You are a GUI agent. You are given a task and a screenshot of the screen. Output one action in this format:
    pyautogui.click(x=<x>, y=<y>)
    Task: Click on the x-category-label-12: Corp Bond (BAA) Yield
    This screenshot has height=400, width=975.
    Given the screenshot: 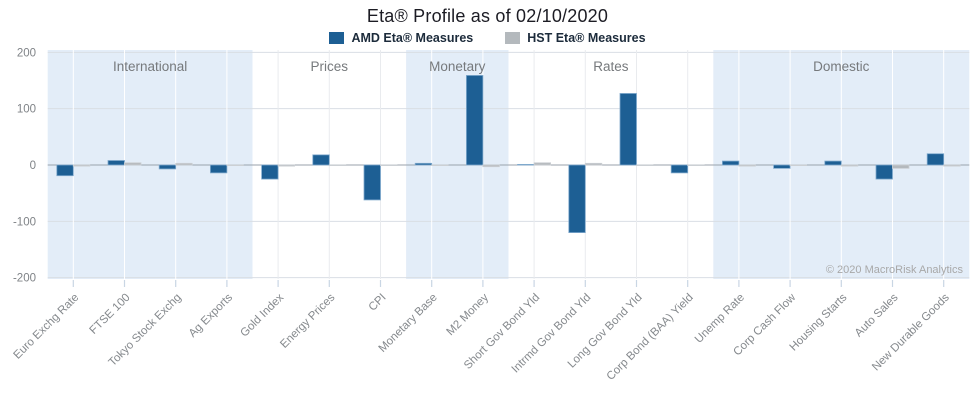 What is the action you would take?
    pyautogui.click(x=650, y=337)
    